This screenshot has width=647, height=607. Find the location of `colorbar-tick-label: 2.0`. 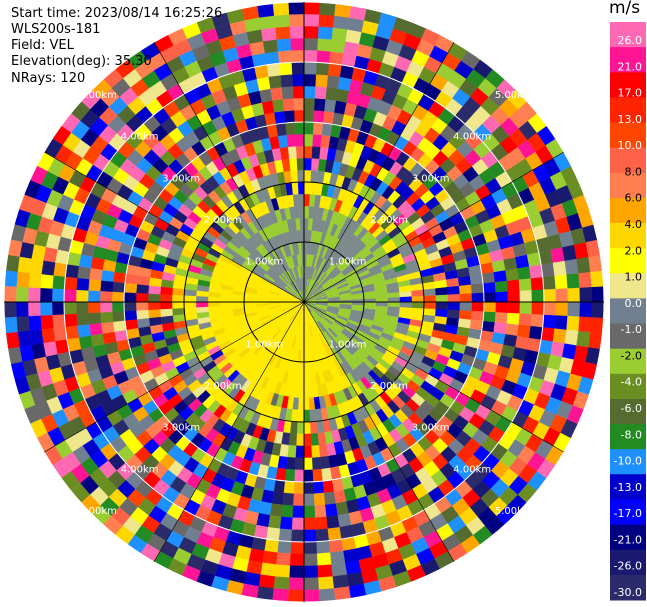

colorbar-tick-label: 2.0 is located at coordinates (634, 250).